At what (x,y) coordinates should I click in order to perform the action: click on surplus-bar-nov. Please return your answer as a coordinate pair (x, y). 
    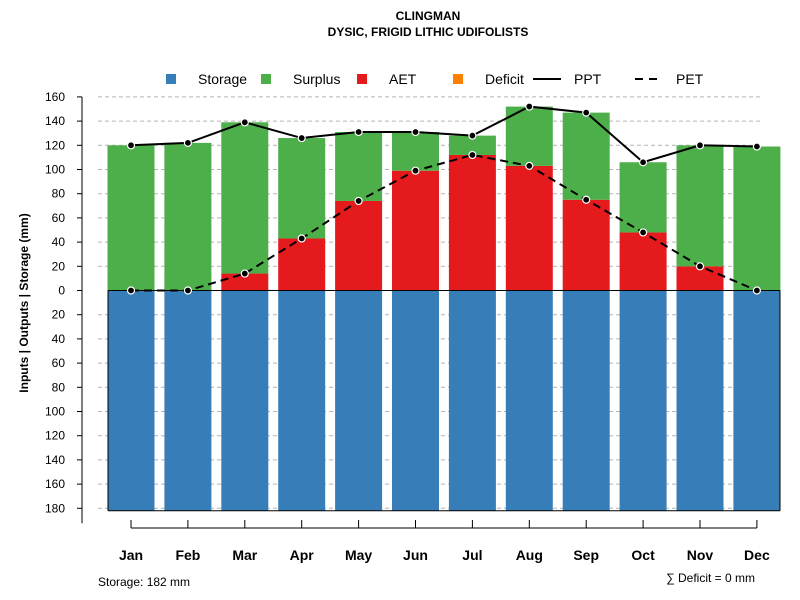
    Looking at the image, I should click on (700, 206).